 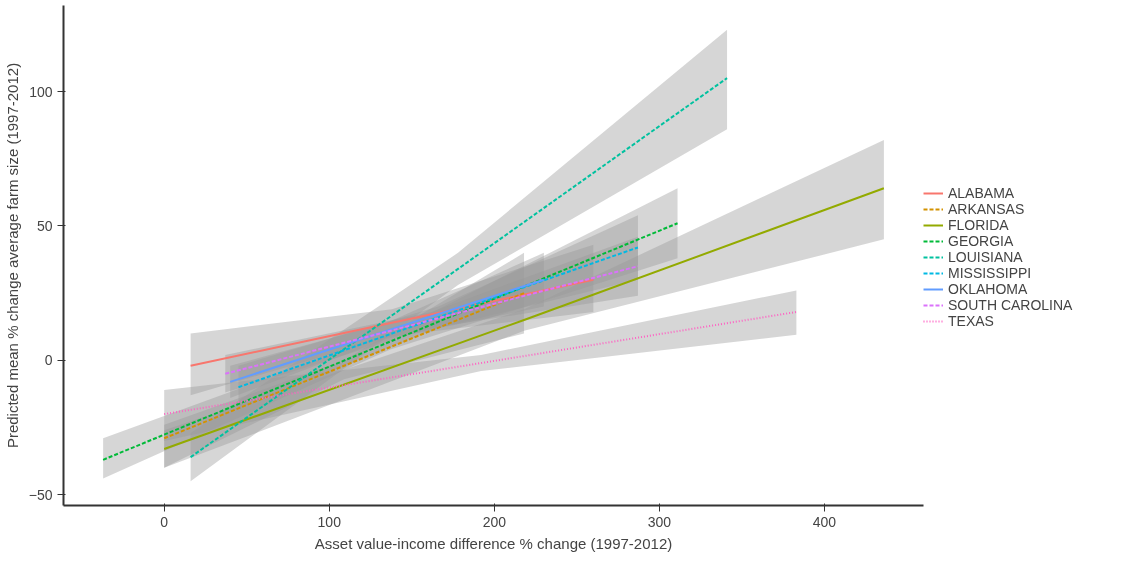 What do you see at coordinates (990, 273) in the screenshot?
I see `legend-label: MISSISSIPPI` at bounding box center [990, 273].